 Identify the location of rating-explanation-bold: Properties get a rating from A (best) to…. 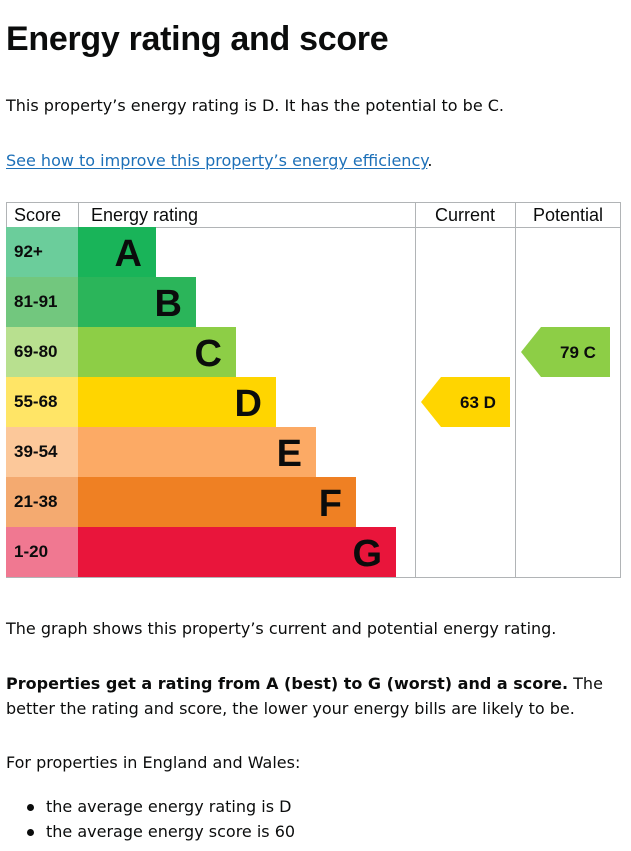
(287, 683).